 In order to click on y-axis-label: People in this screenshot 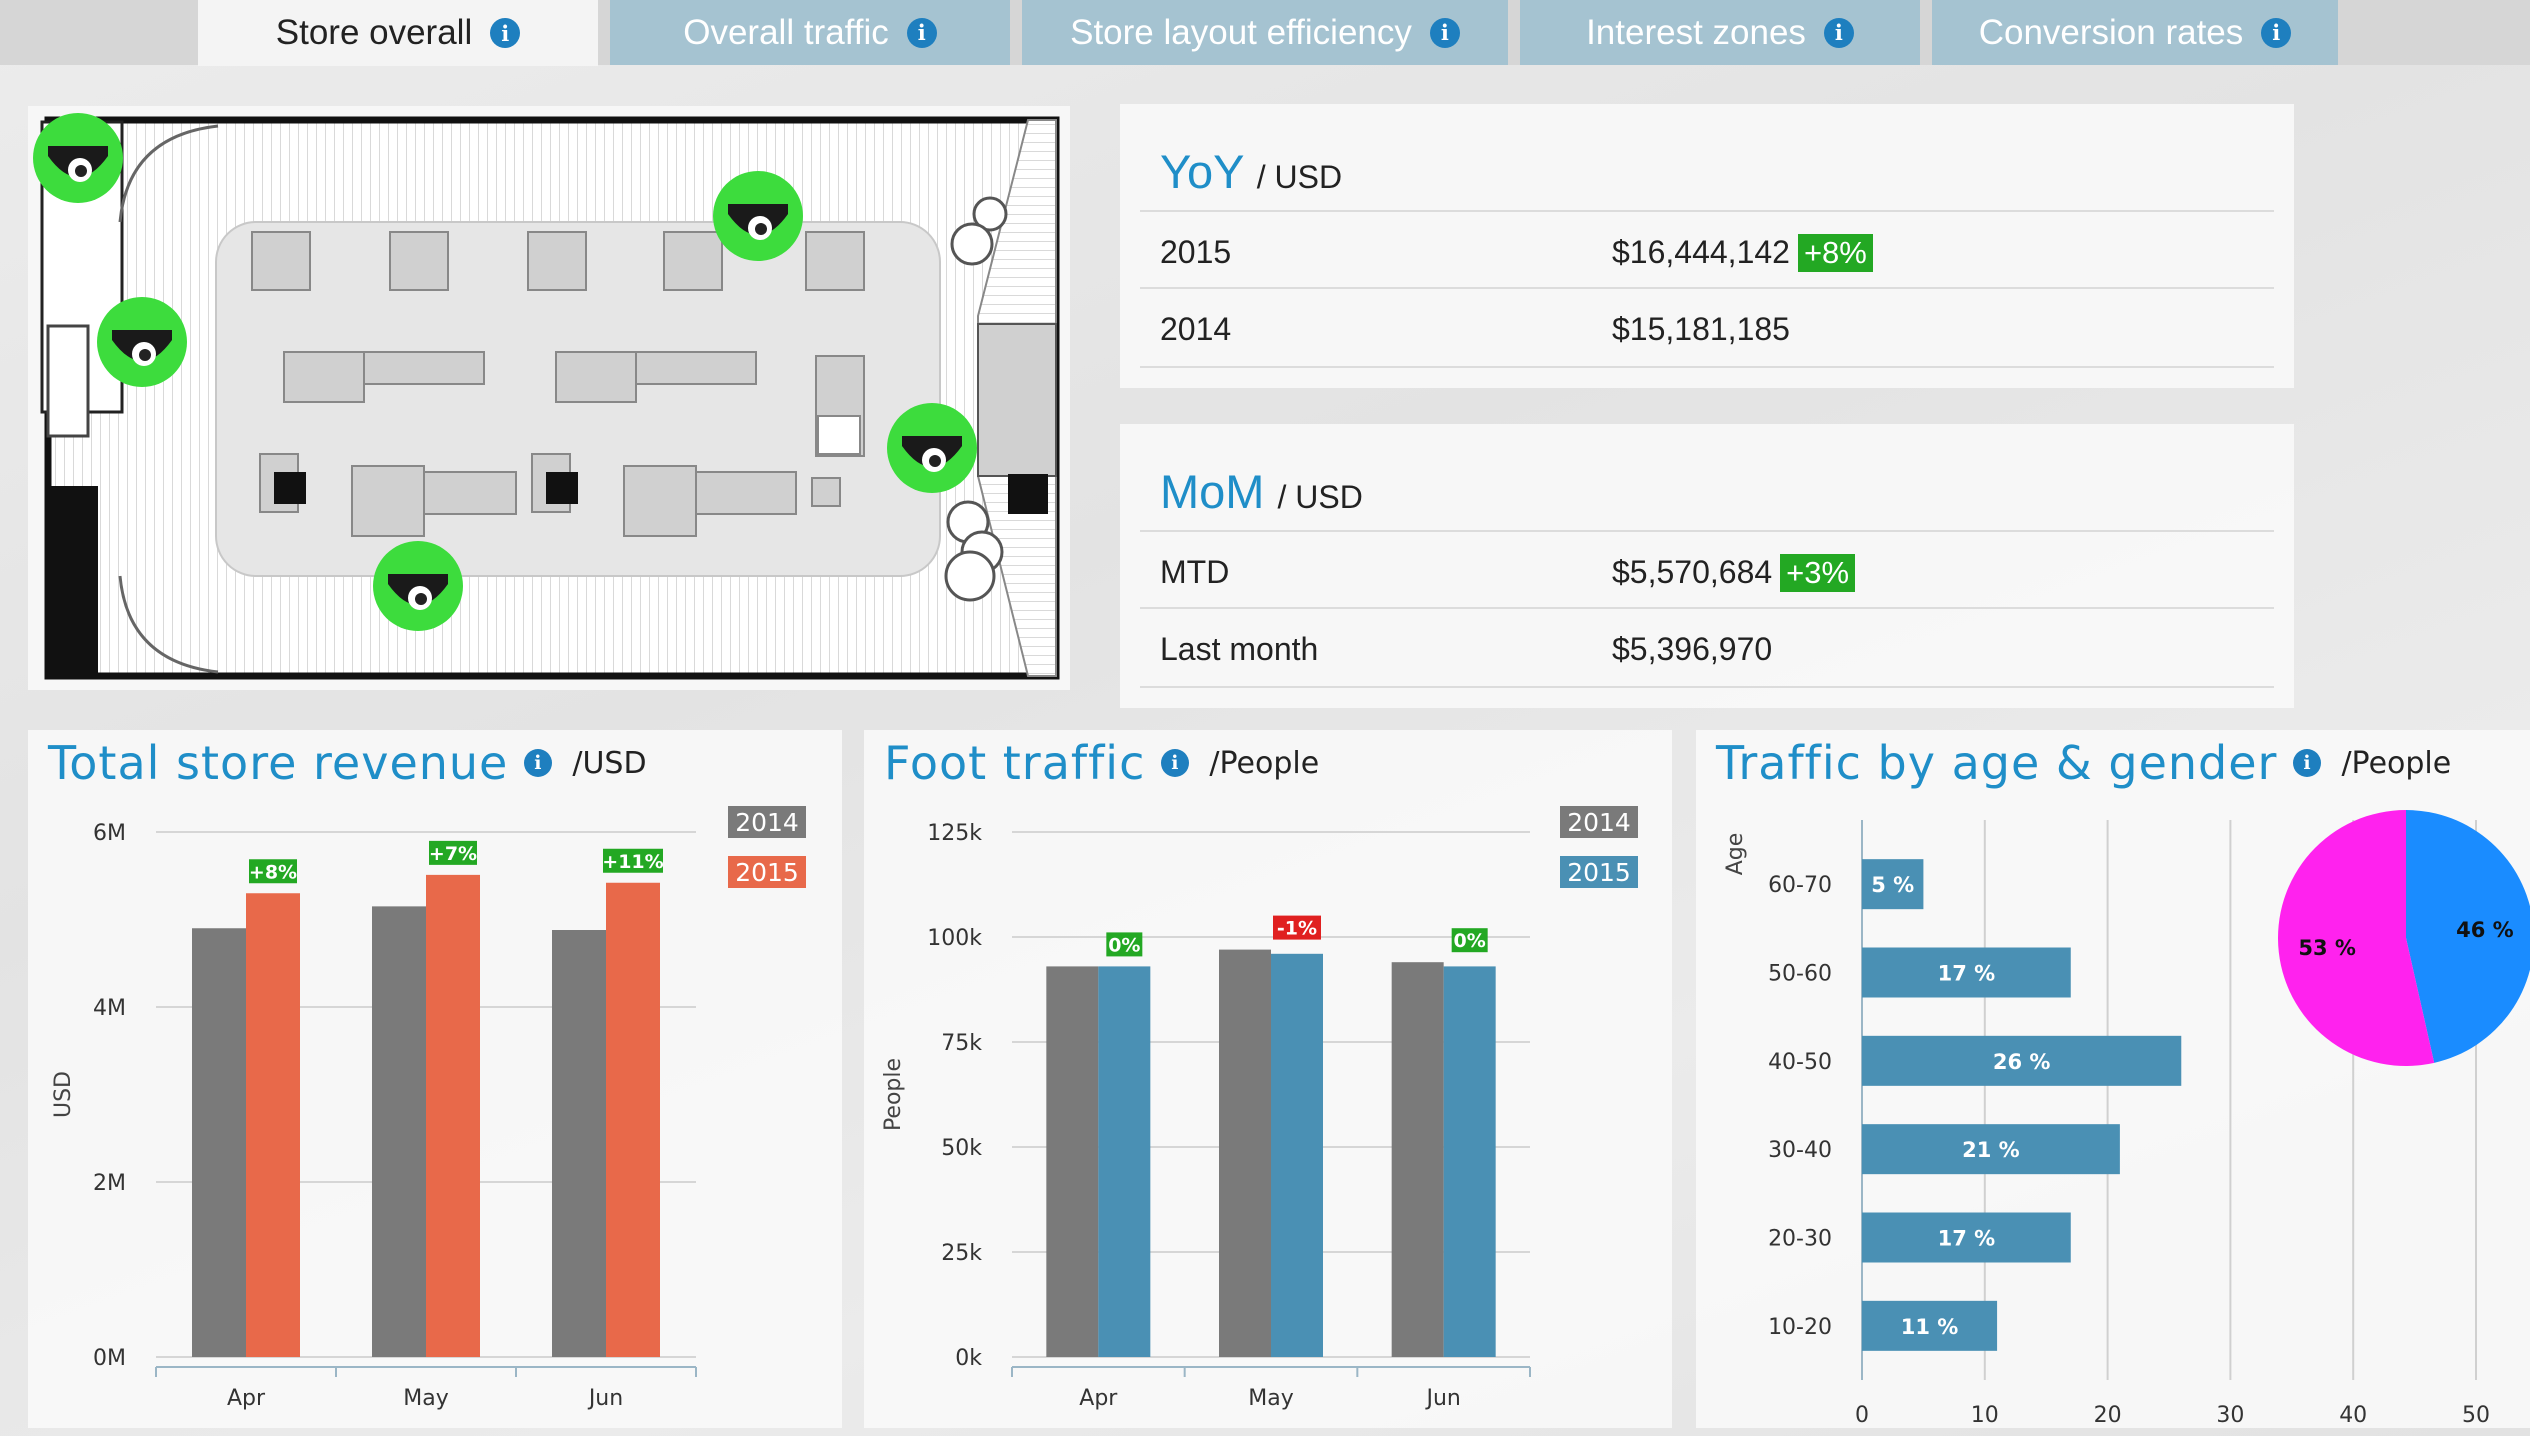, I will do `click(893, 1094)`.